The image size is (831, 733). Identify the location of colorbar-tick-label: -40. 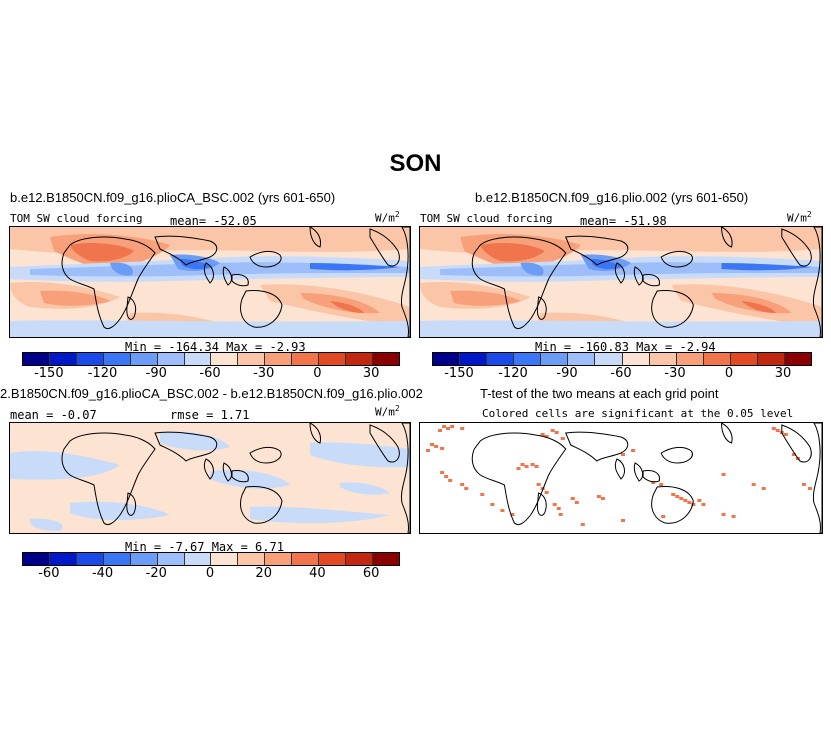
(102, 573).